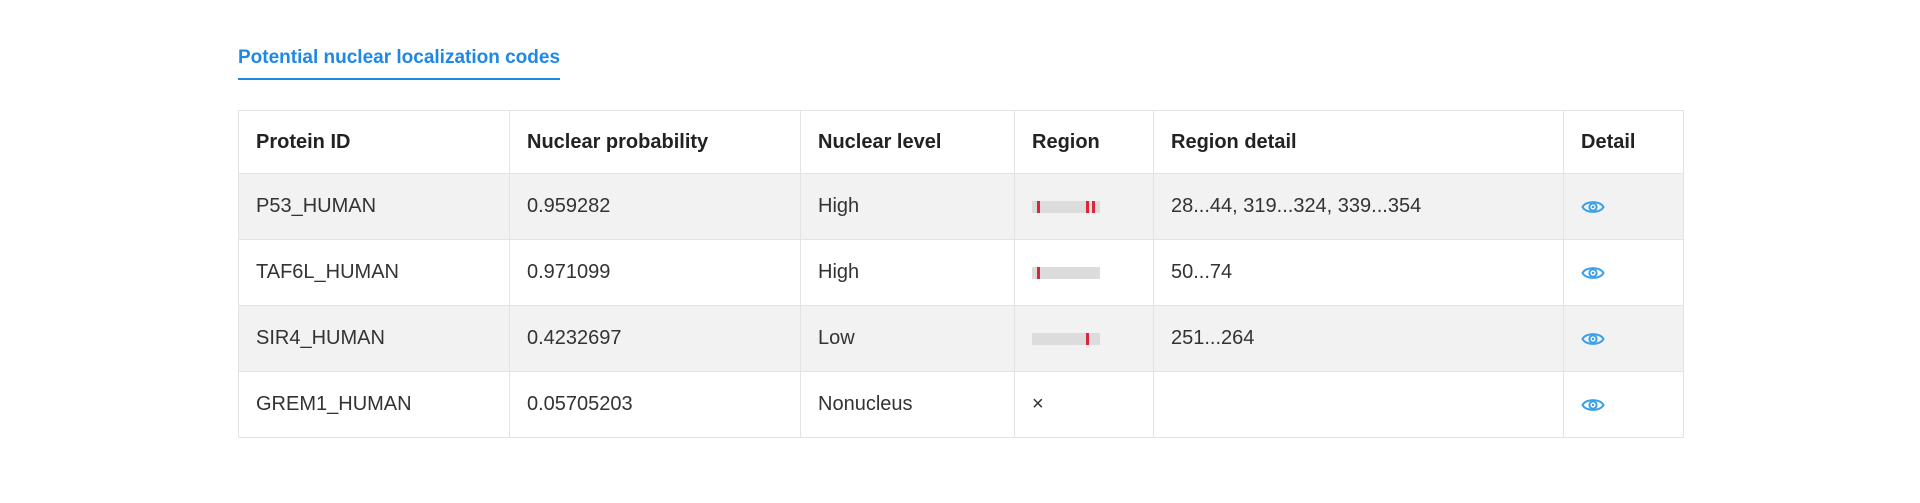 The width and height of the screenshot is (1920, 503). What do you see at coordinates (907, 338) in the screenshot?
I see `cell-nuclear-level: Low` at bounding box center [907, 338].